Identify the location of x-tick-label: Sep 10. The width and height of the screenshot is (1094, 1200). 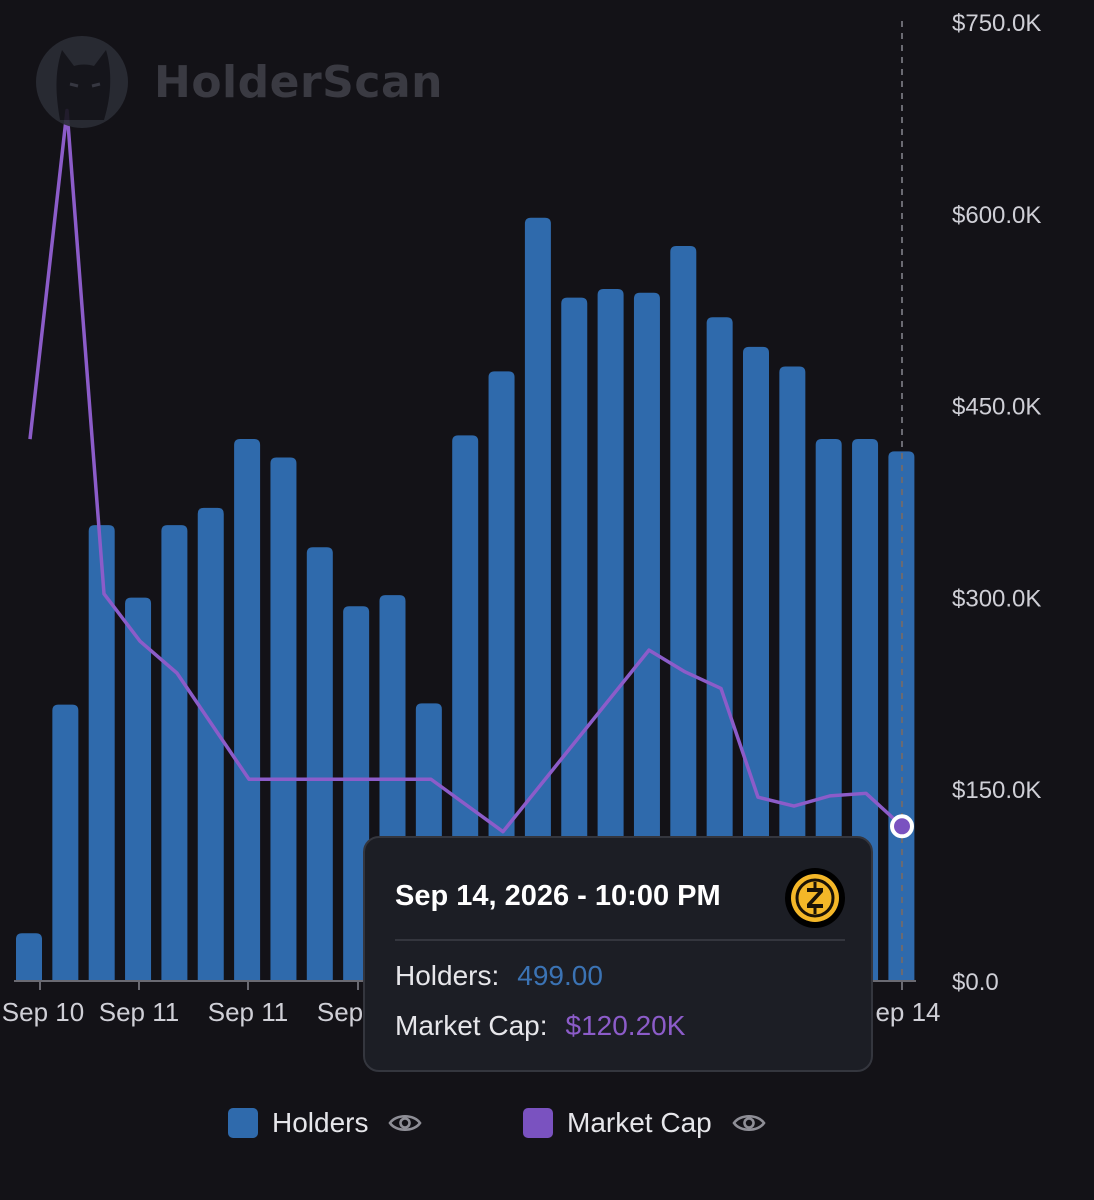
(43, 1012).